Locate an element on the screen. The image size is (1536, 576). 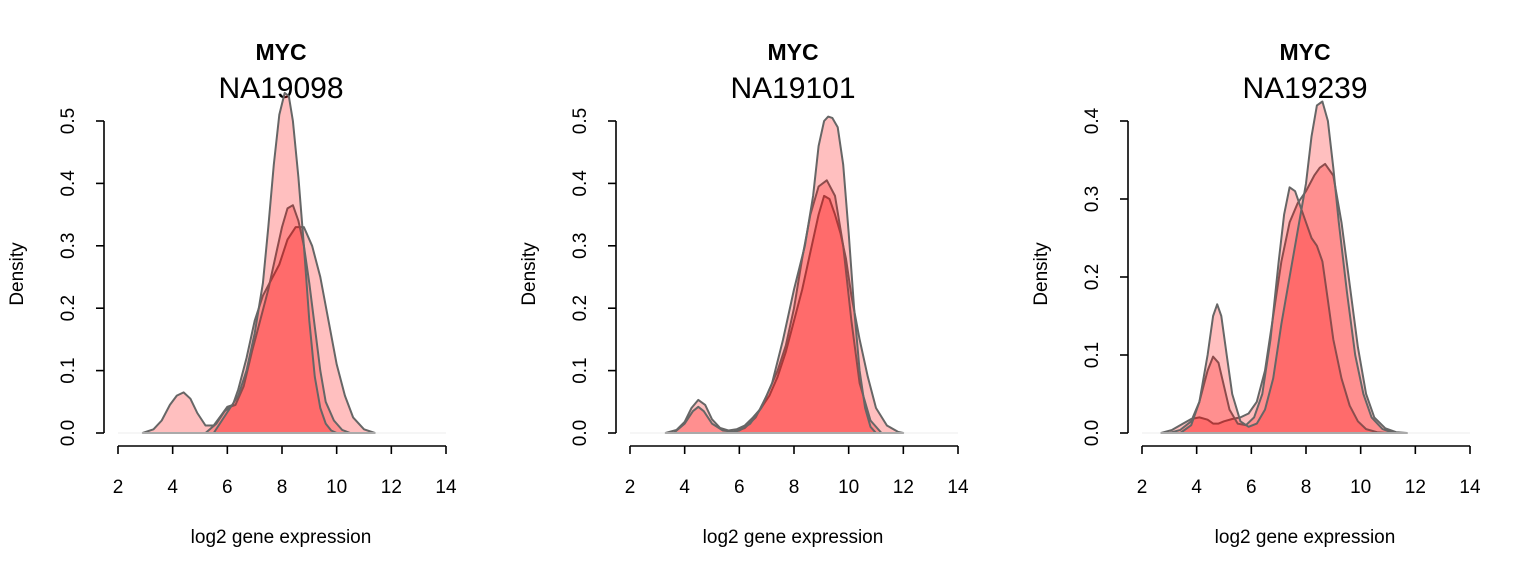
panel-subtitle: NA19098 is located at coordinates (280, 88).